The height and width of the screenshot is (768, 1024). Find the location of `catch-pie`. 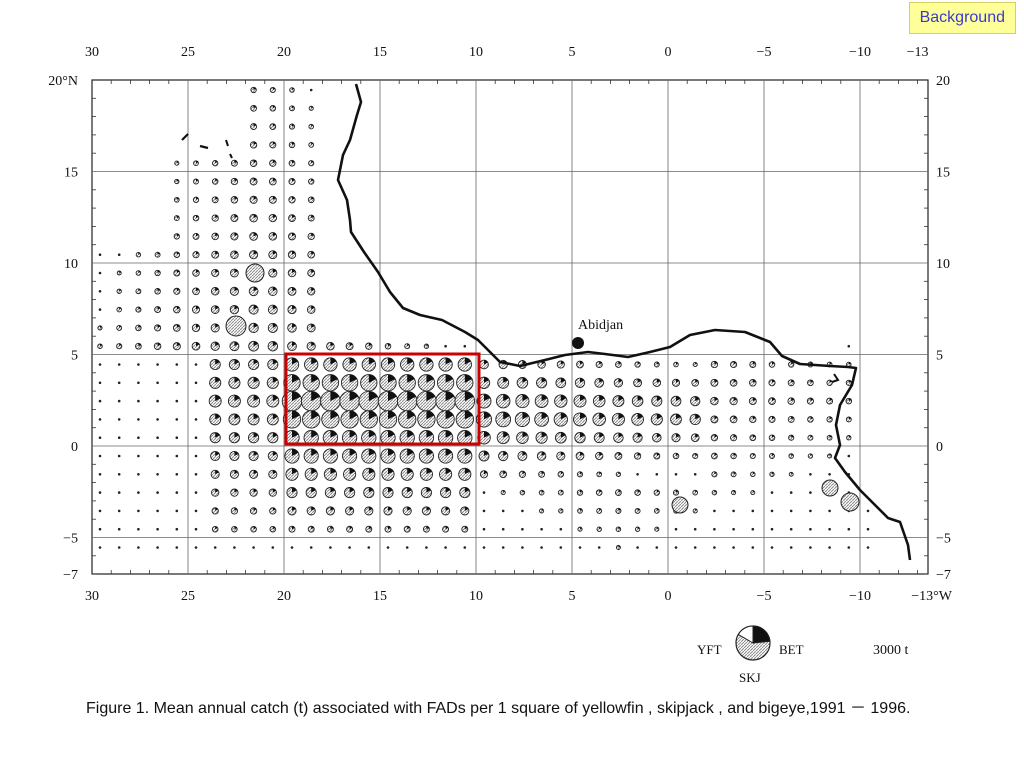

catch-pie is located at coordinates (599, 474).